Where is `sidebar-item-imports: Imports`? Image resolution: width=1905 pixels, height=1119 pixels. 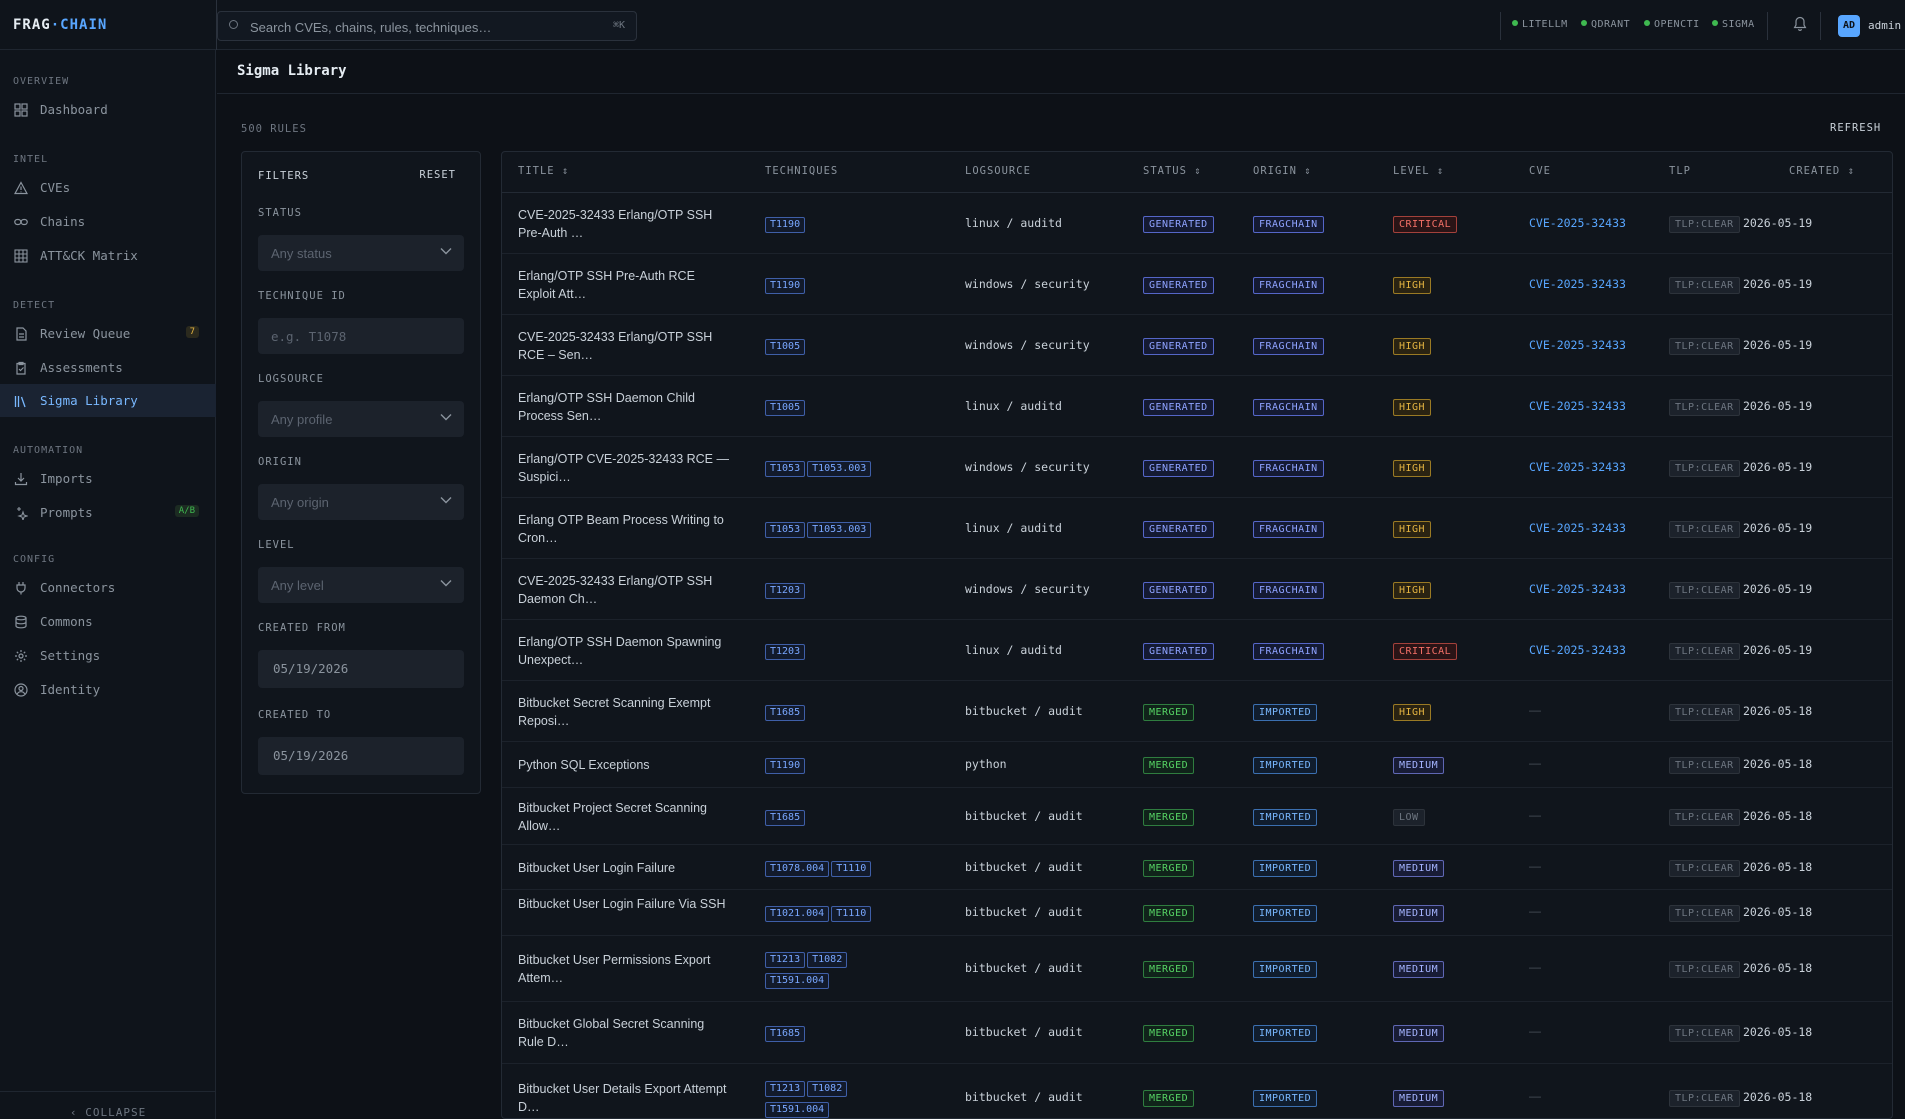
sidebar-item-imports: Imports is located at coordinates (108, 478).